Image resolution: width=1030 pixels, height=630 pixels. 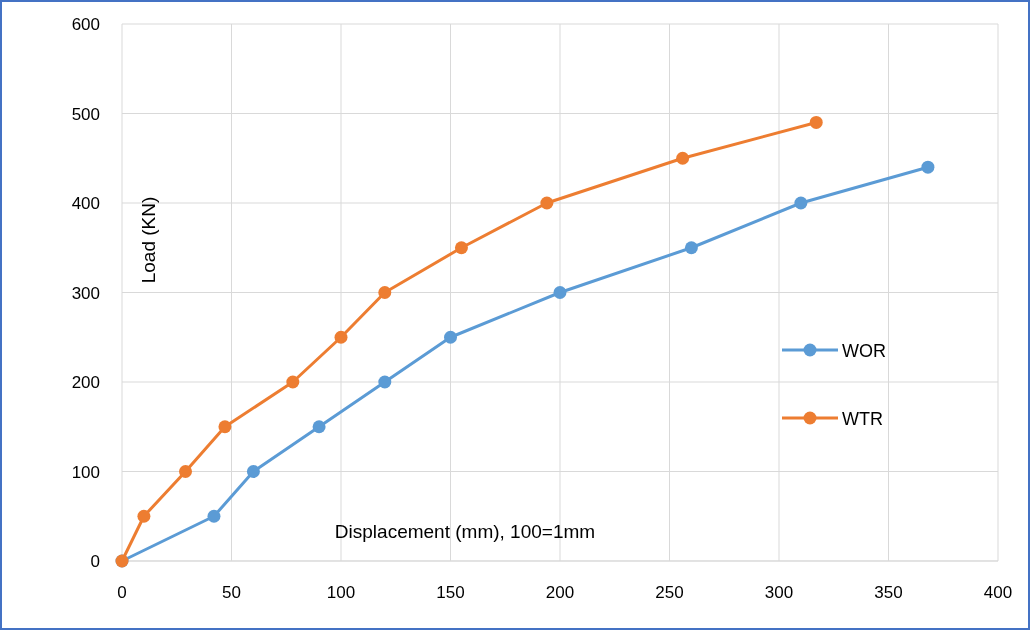 I want to click on y-tick-label: 0, so click(x=95, y=561).